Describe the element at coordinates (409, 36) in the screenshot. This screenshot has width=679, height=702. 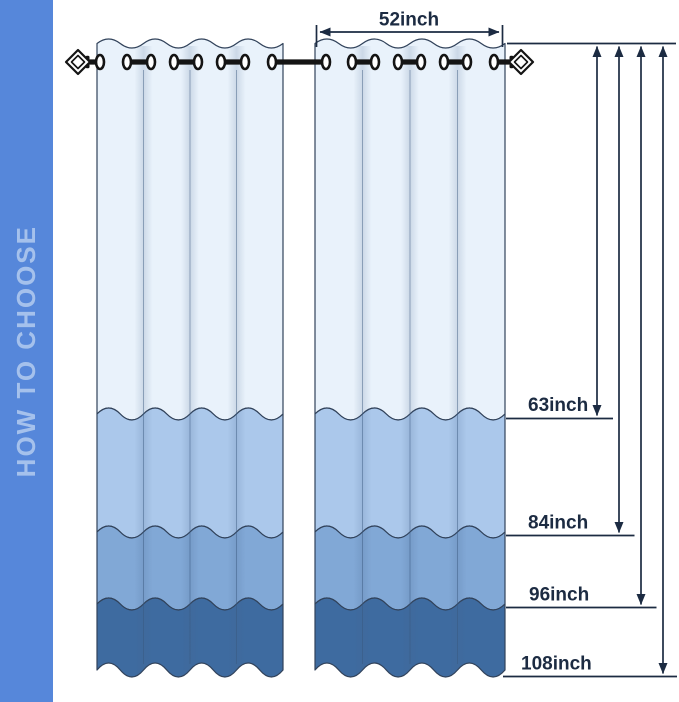
I see `width-dimension` at that location.